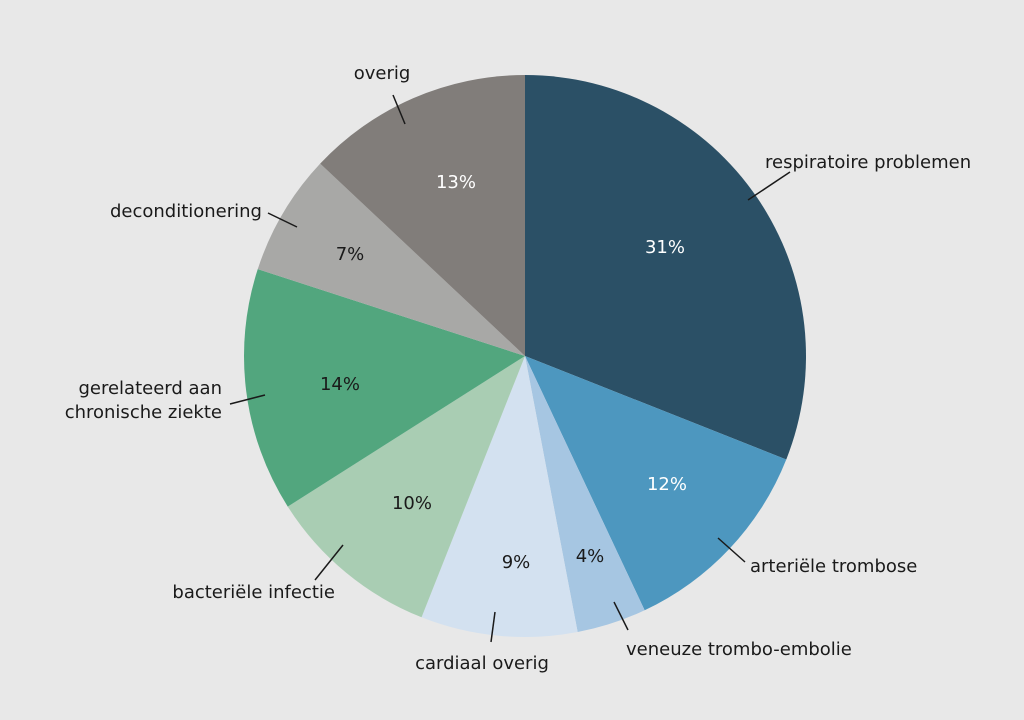 The height and width of the screenshot is (720, 1024). I want to click on category-label-deconditionering: deconditionering, so click(186, 211).